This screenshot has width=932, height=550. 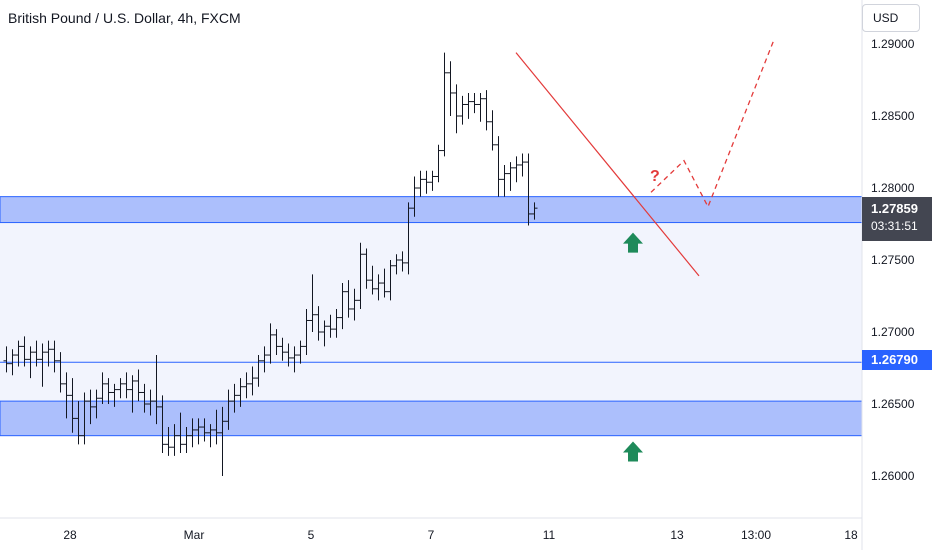 What do you see at coordinates (460, 535) in the screenshot?
I see `time-axis: 28 Mar 5 7 11 13 13:00 18` at bounding box center [460, 535].